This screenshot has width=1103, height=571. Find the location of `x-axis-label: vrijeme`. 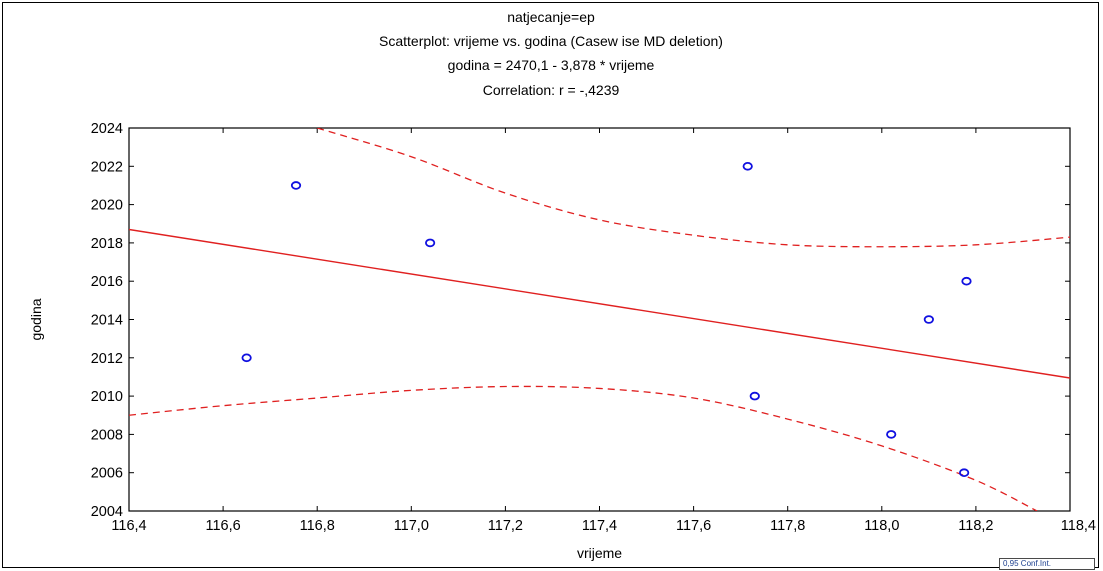

x-axis-label: vrijeme is located at coordinates (599, 553).